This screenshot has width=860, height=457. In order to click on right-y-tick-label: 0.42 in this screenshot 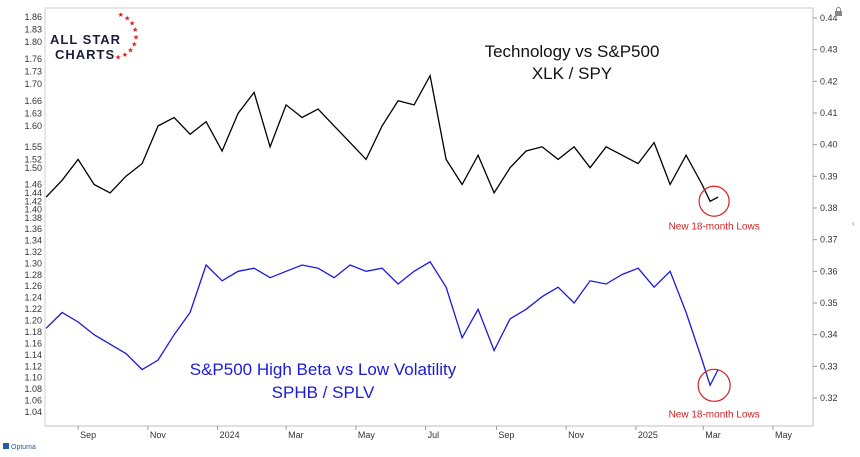, I will do `click(829, 81)`.